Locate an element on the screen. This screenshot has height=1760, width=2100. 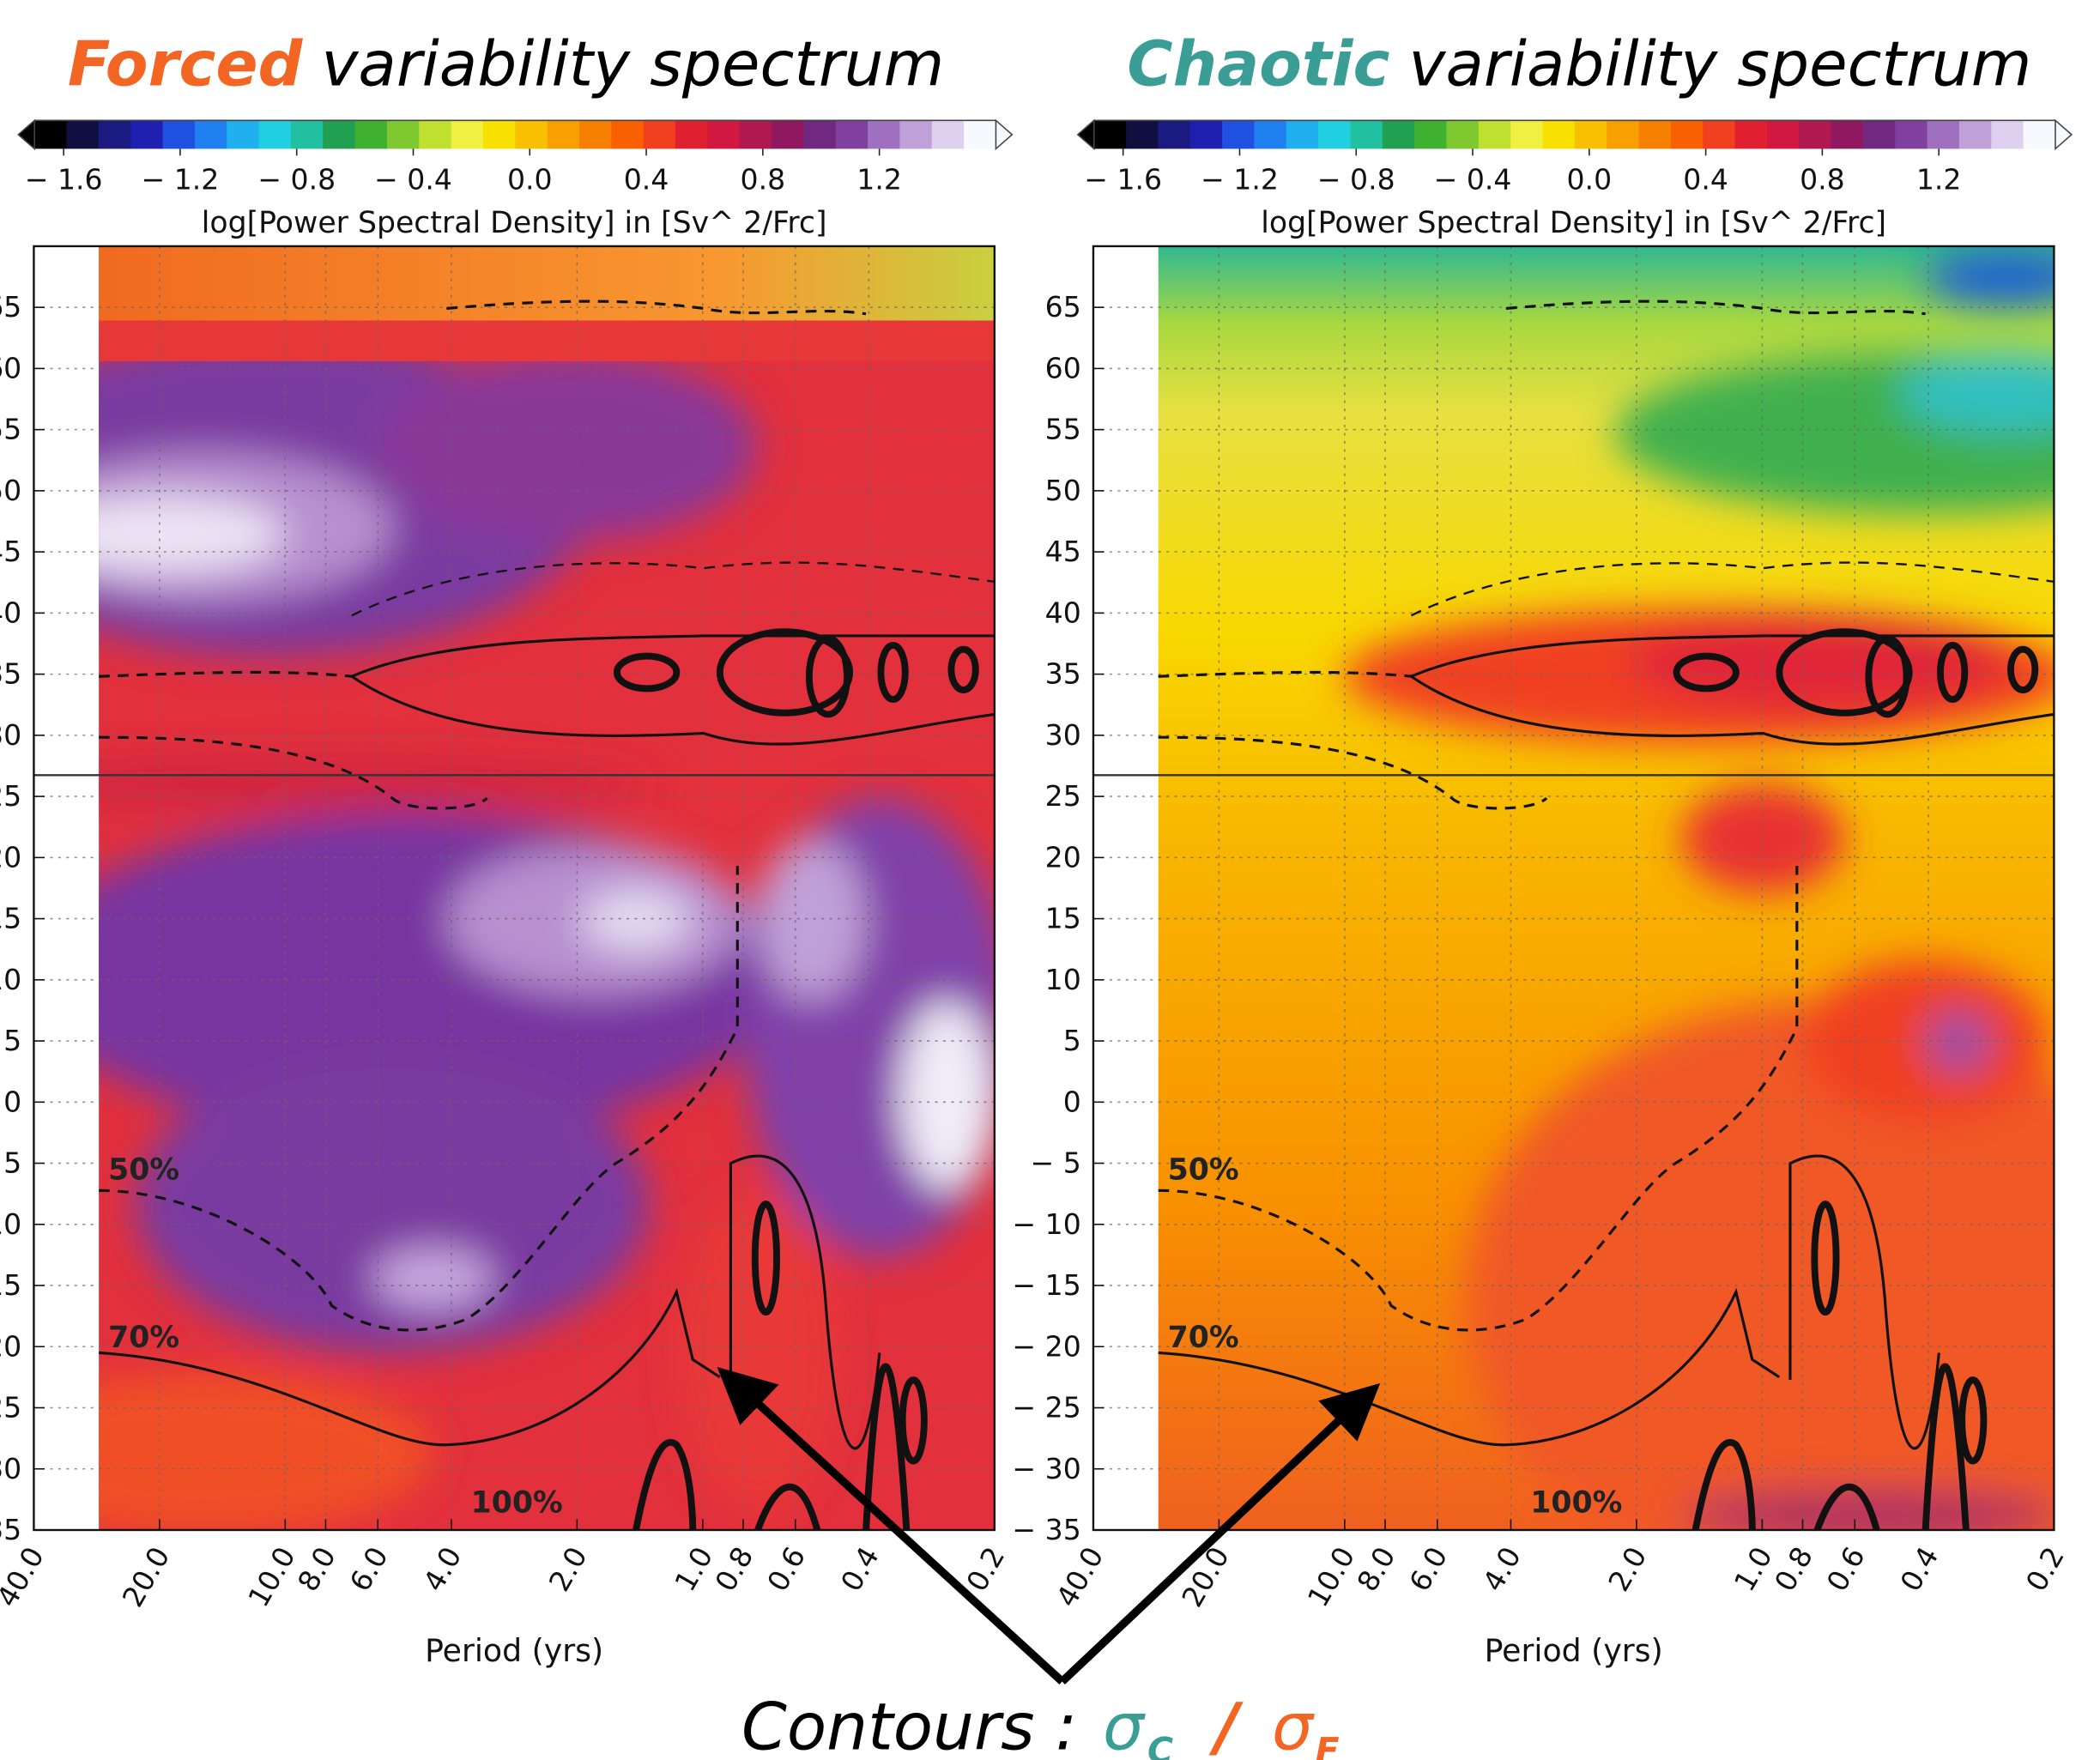
x-tick-label: 4.0 is located at coordinates (1502, 1569).